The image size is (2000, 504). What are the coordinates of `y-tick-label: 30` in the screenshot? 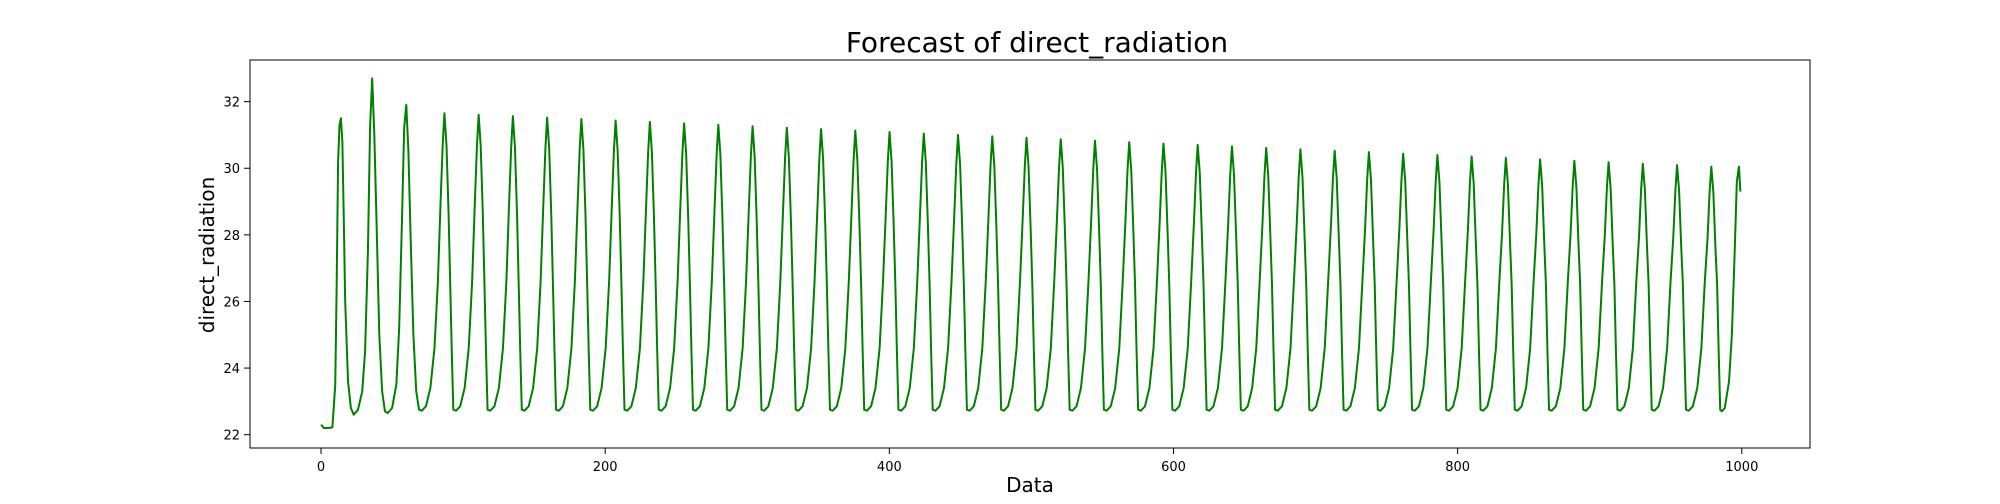 It's located at (231, 169).